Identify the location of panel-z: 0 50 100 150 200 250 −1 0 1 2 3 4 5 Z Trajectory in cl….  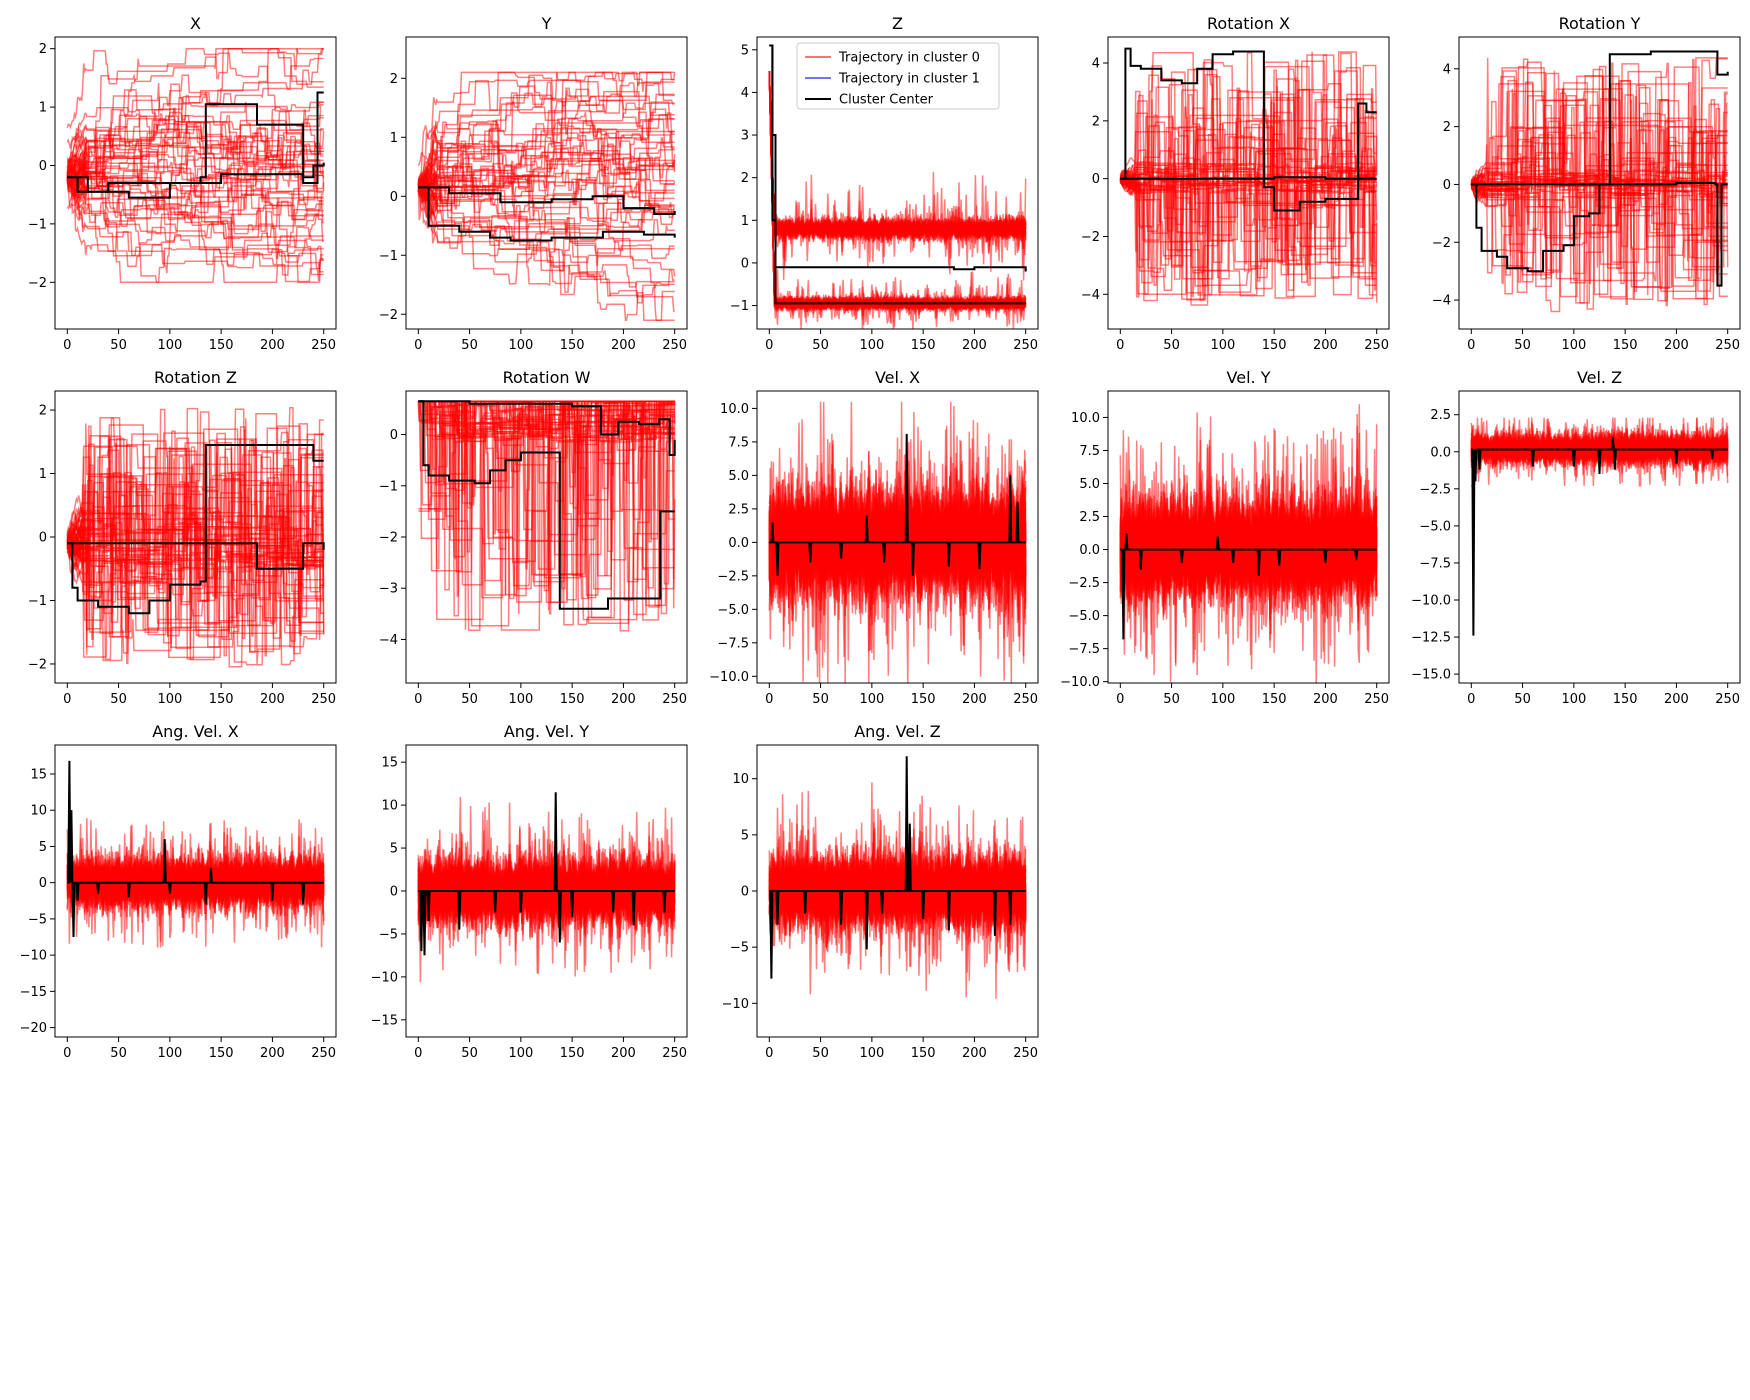
(884, 183).